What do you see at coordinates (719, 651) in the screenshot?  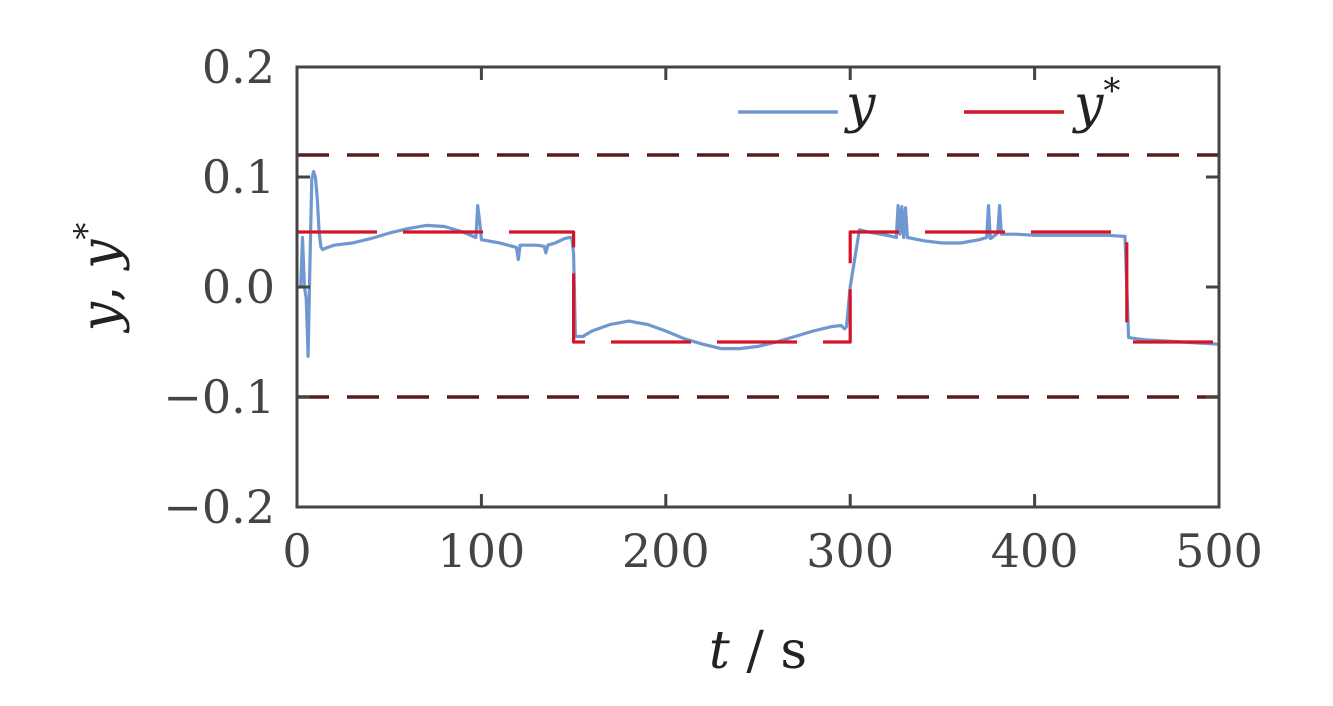 I see `x-axis-var: t` at bounding box center [719, 651].